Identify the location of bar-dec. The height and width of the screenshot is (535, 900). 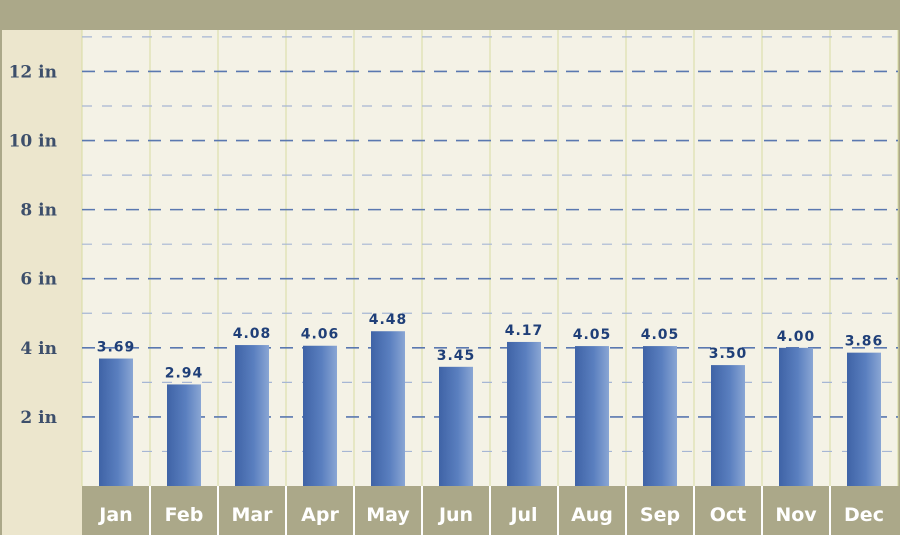
(864, 419).